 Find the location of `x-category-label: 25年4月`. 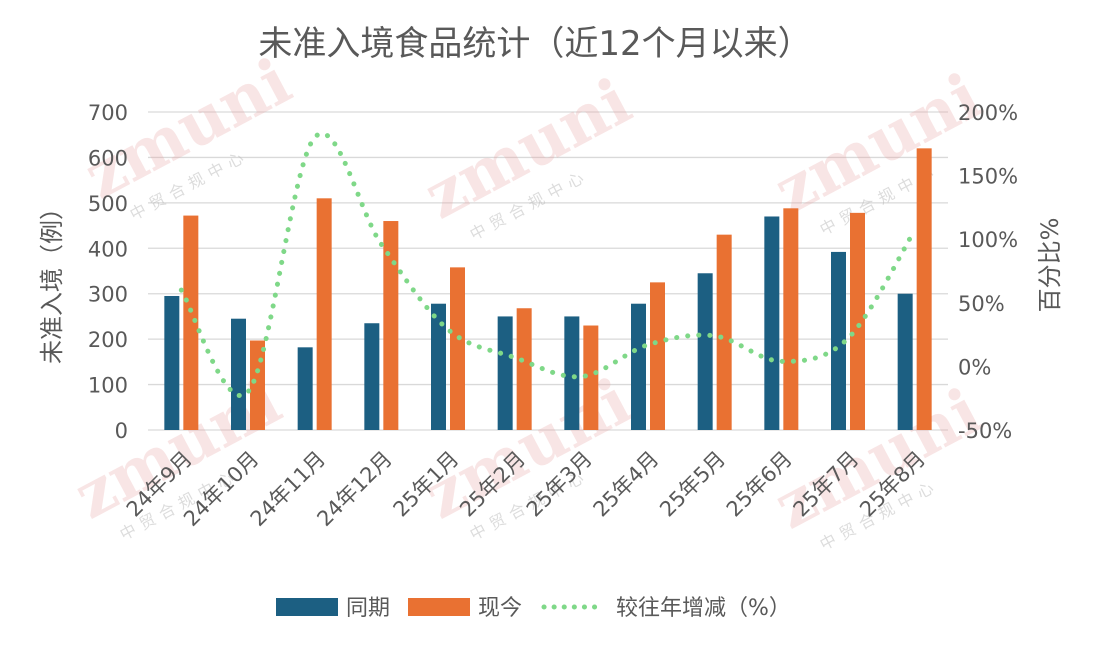

x-category-label: 25年4月 is located at coordinates (626, 484).